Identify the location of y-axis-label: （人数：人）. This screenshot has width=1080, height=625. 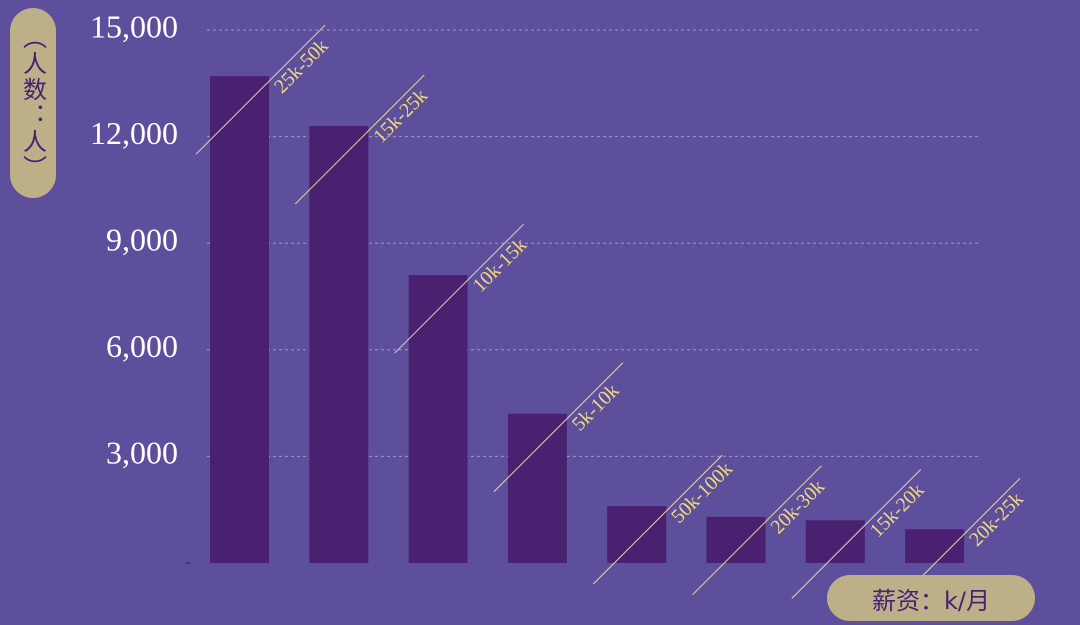
(33, 103).